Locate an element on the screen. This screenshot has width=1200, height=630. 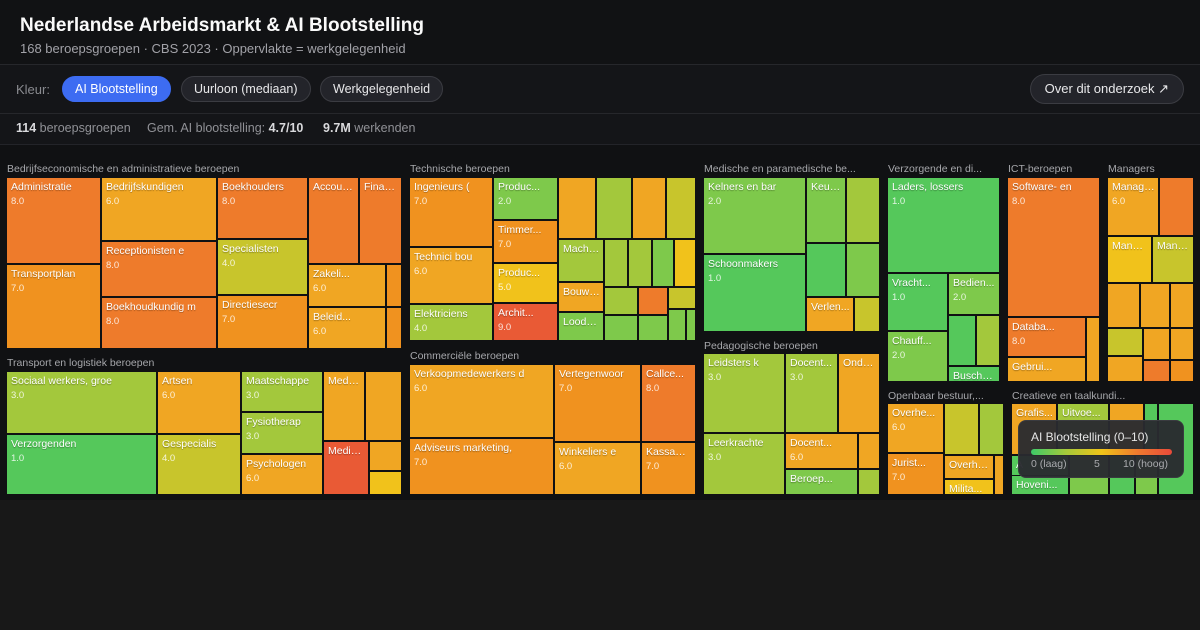
treemap-cell: Kassam... 7.0 is located at coordinates (668, 468).